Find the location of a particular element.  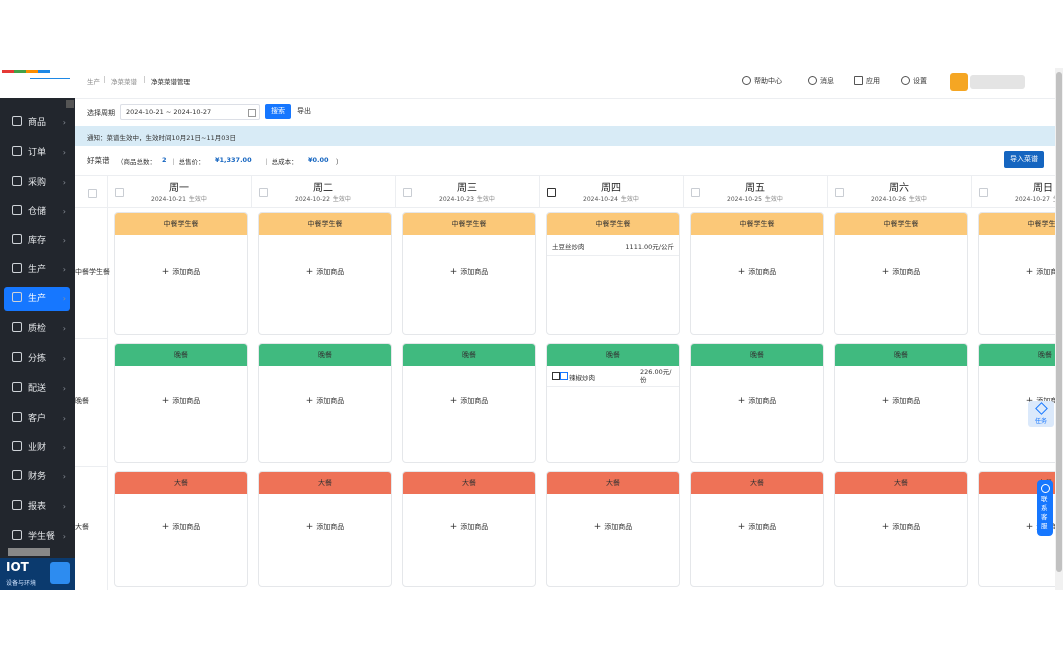

day-date: 2024-10-22 is located at coordinates (312, 199).